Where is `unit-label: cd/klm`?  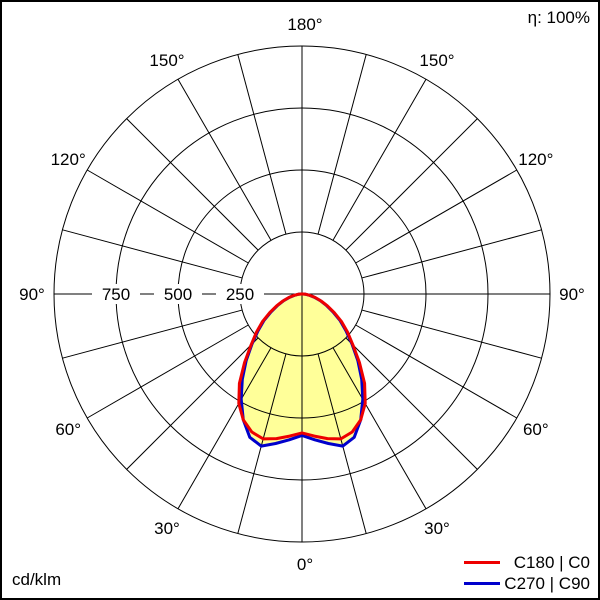 unit-label: cd/klm is located at coordinates (37, 579).